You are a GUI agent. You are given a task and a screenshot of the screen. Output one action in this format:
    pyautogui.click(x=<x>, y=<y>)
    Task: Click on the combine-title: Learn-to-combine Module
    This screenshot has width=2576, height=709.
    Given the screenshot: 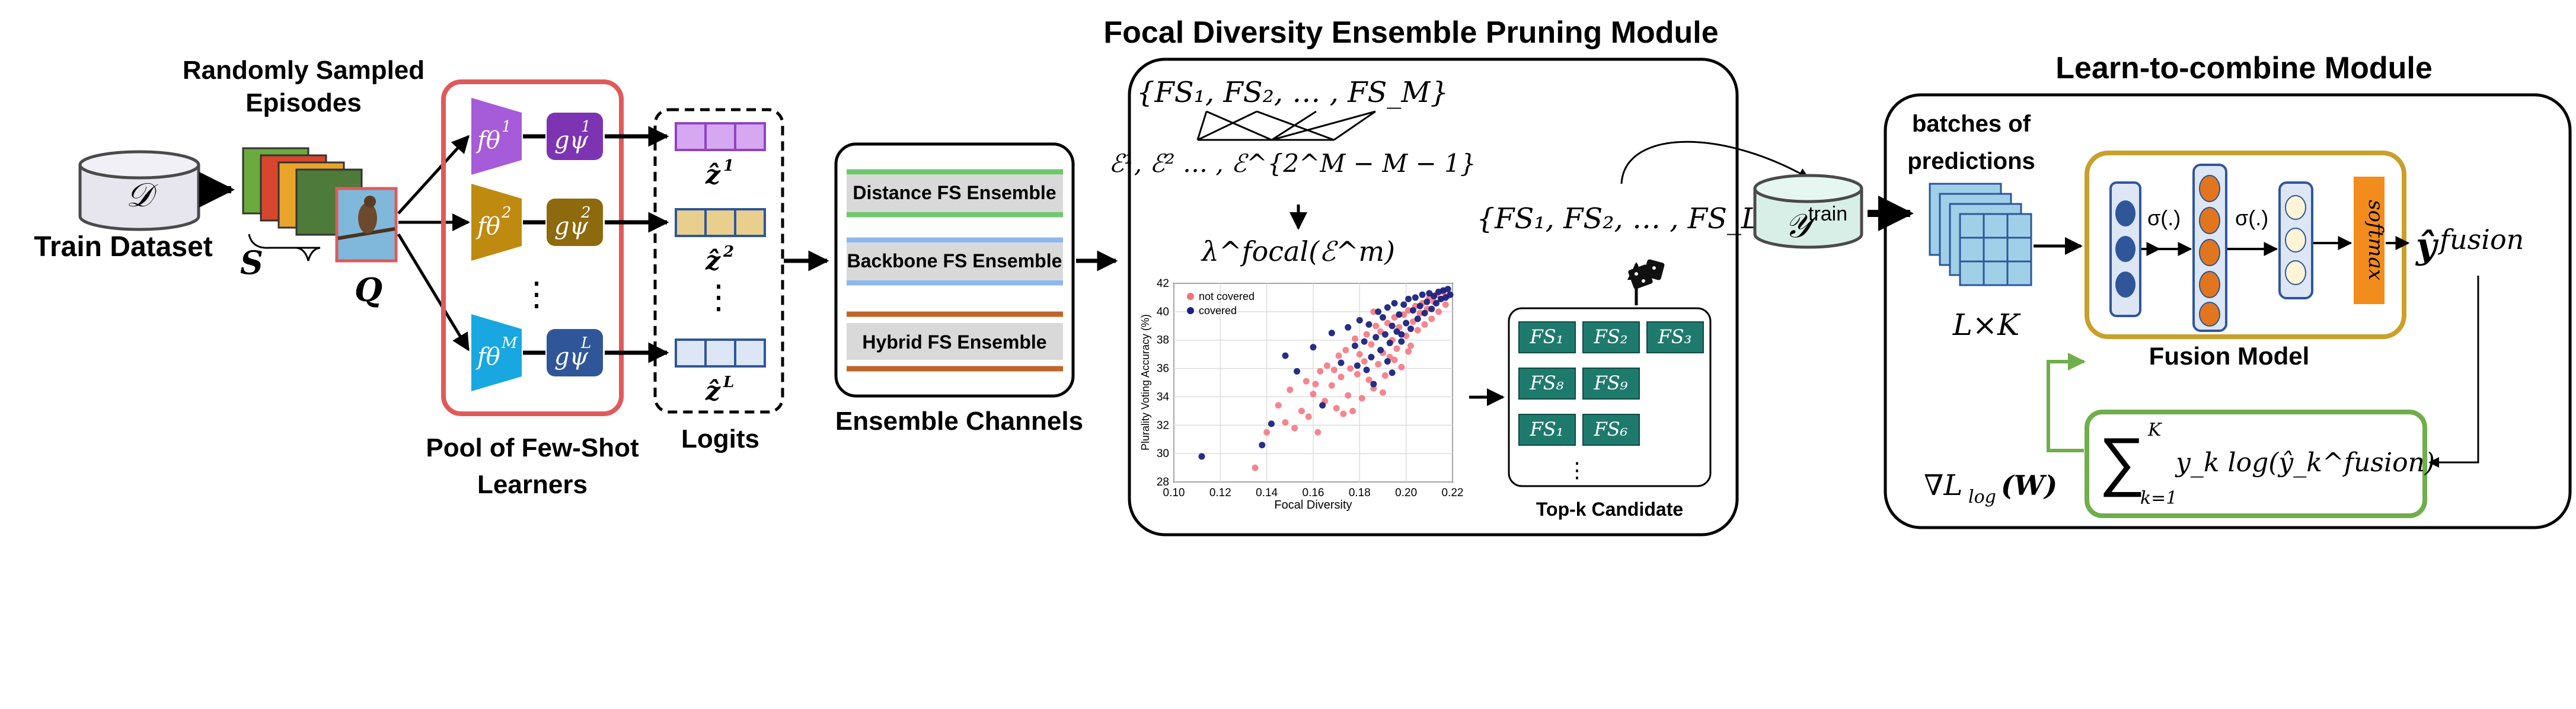 What is the action you would take?
    pyautogui.click(x=2244, y=68)
    